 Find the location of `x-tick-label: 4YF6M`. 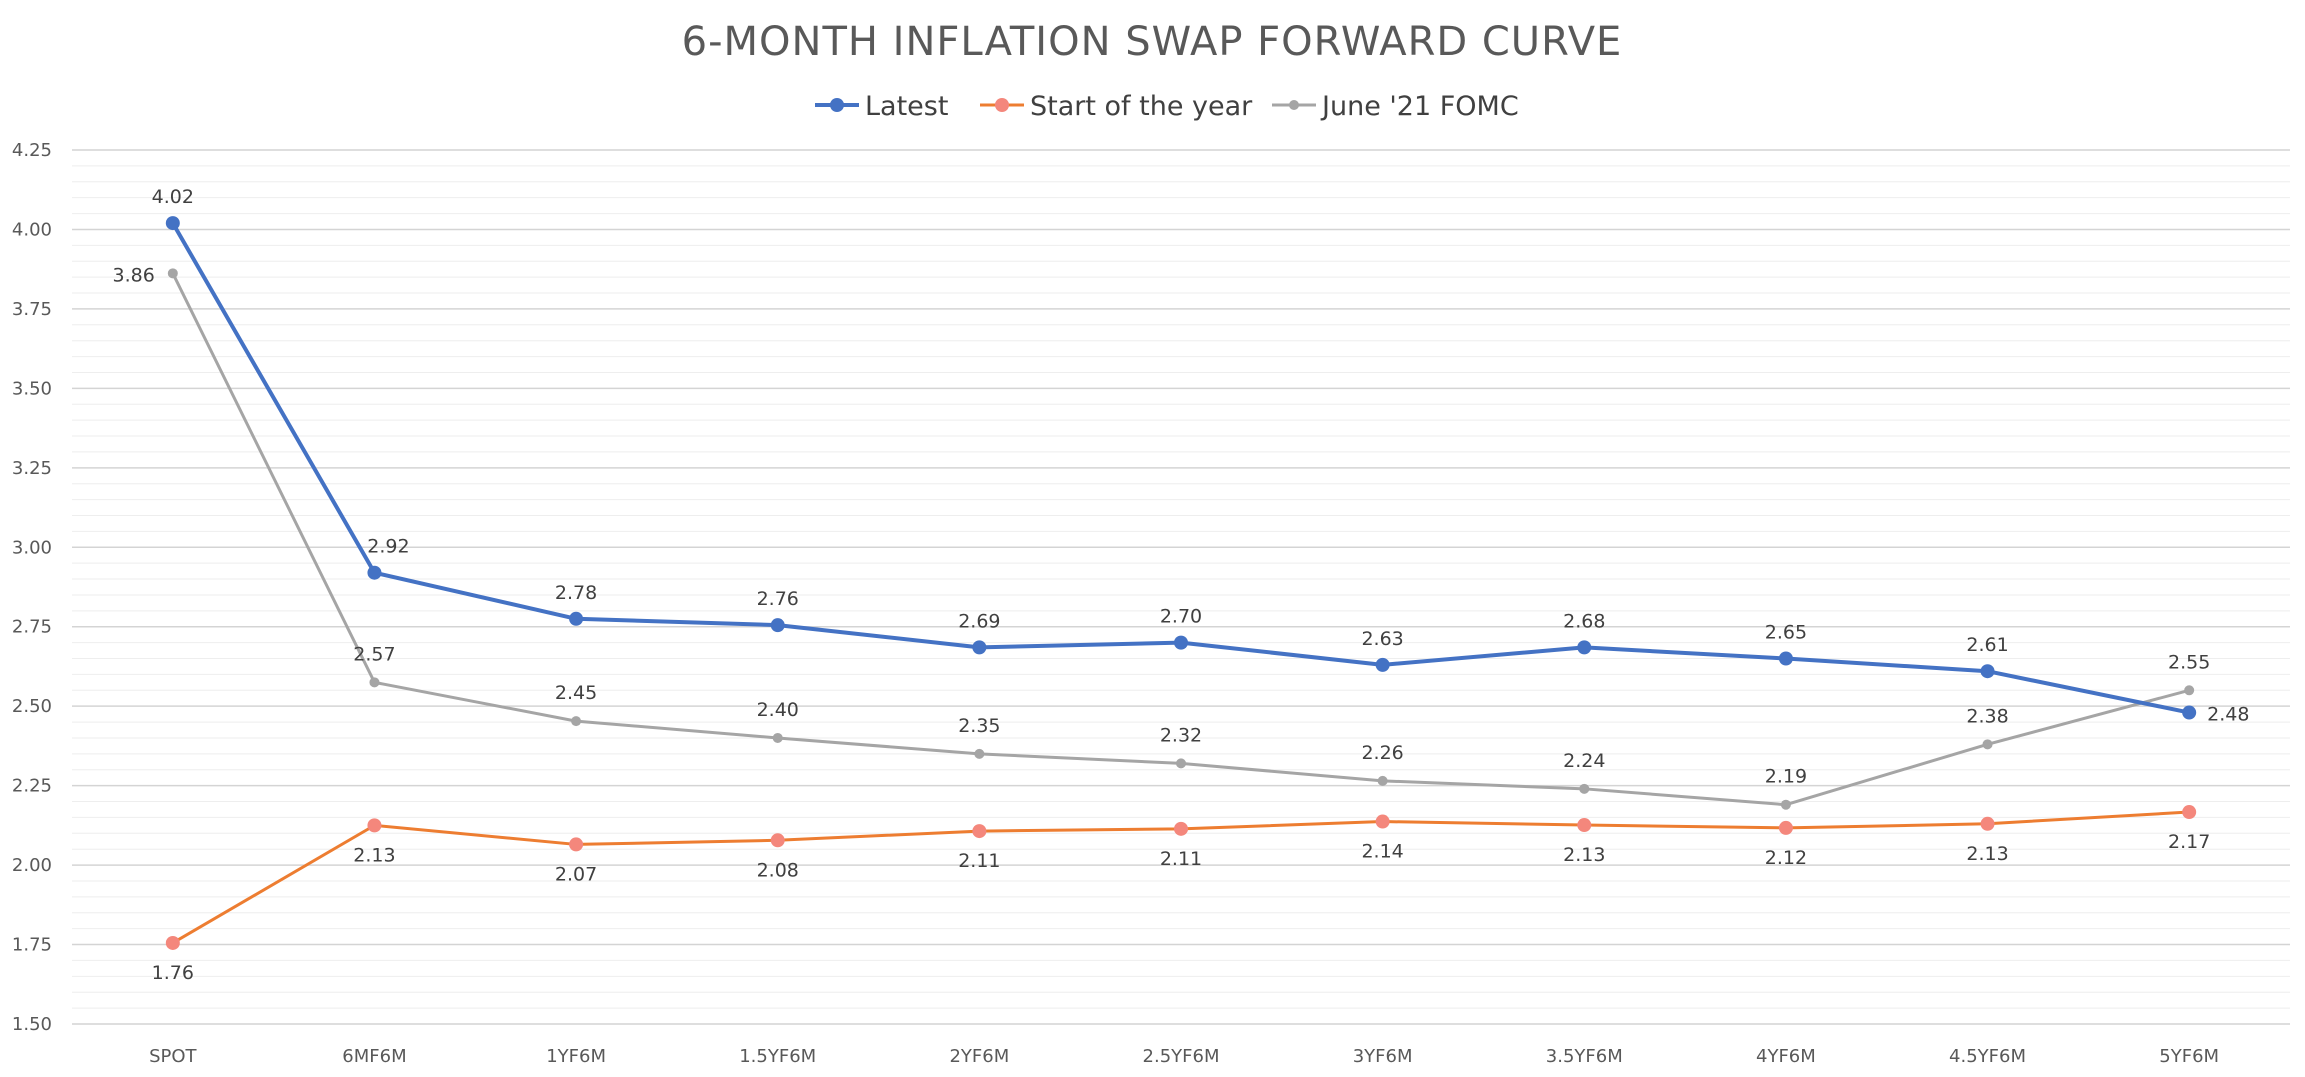

x-tick-label: 4YF6M is located at coordinates (1786, 1056).